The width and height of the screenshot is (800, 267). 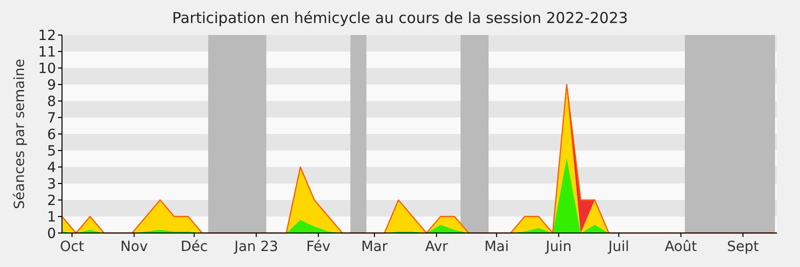 I want to click on y-tick-label: 9, so click(x=51, y=85).